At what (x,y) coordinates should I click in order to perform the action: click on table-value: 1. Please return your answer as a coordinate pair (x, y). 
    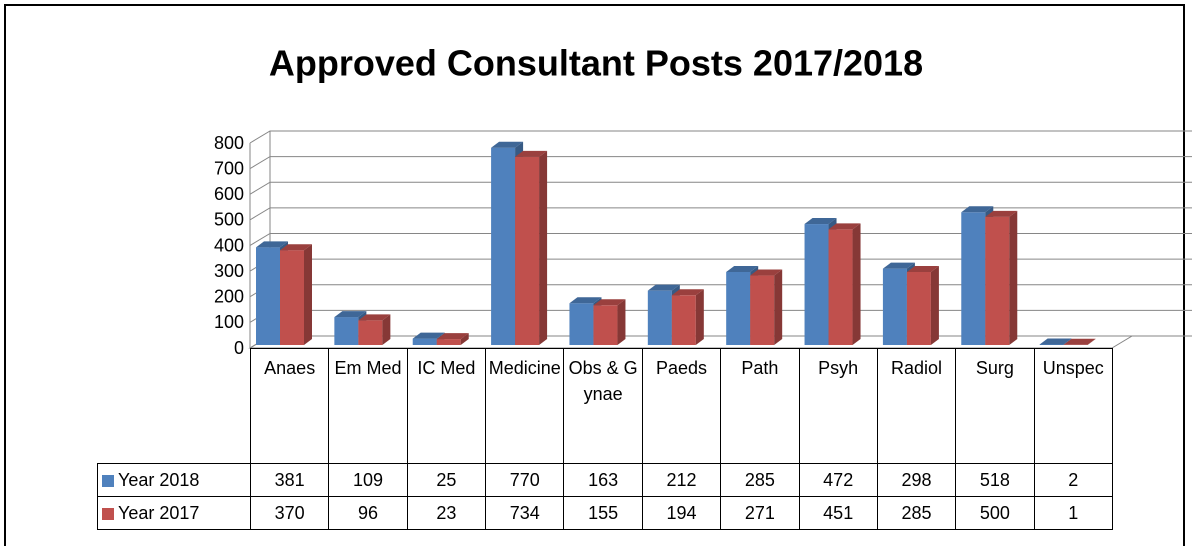
    Looking at the image, I should click on (1073, 513).